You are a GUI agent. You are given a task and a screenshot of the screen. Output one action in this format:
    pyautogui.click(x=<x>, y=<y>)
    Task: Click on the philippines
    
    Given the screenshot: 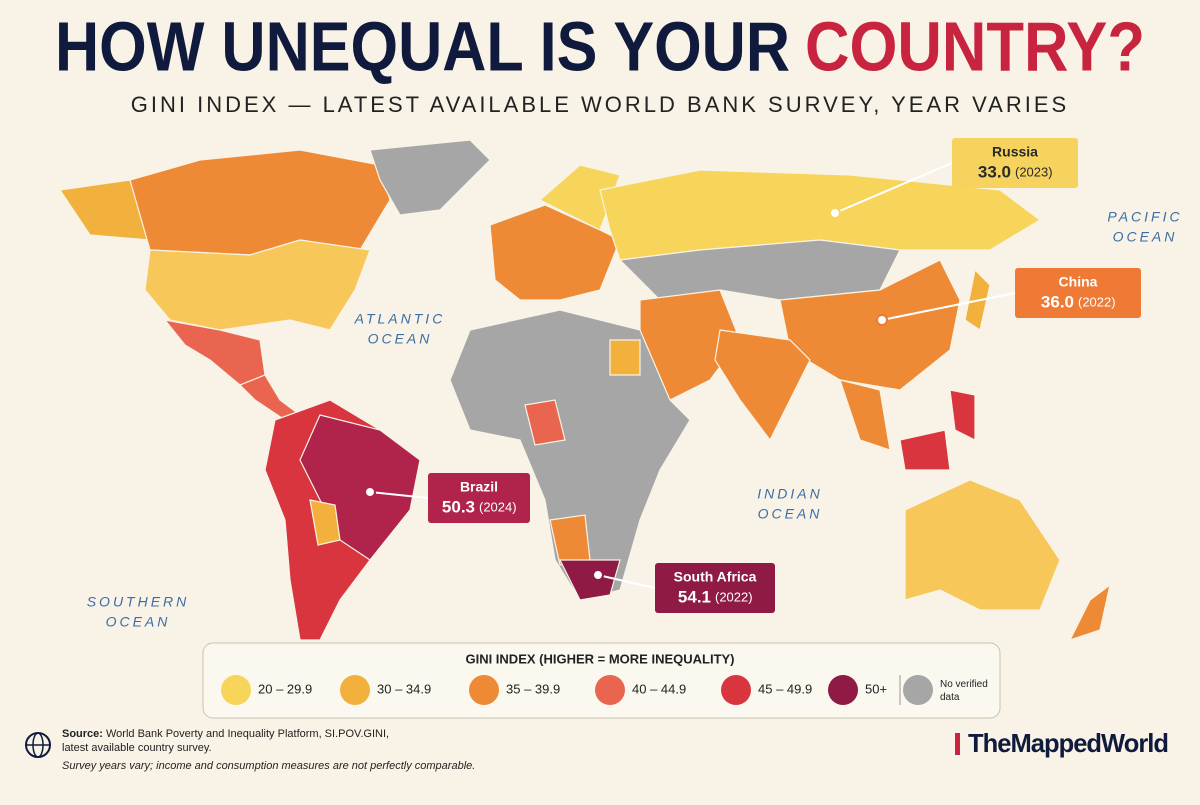 What is the action you would take?
    pyautogui.click(x=962, y=415)
    